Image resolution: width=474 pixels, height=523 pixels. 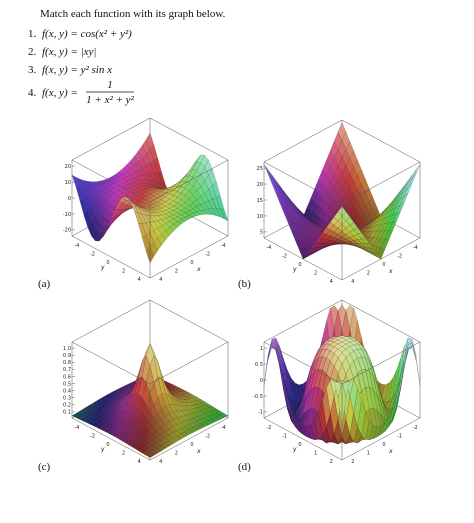 I want to click on z-tick-label: -1, so click(x=260, y=413).